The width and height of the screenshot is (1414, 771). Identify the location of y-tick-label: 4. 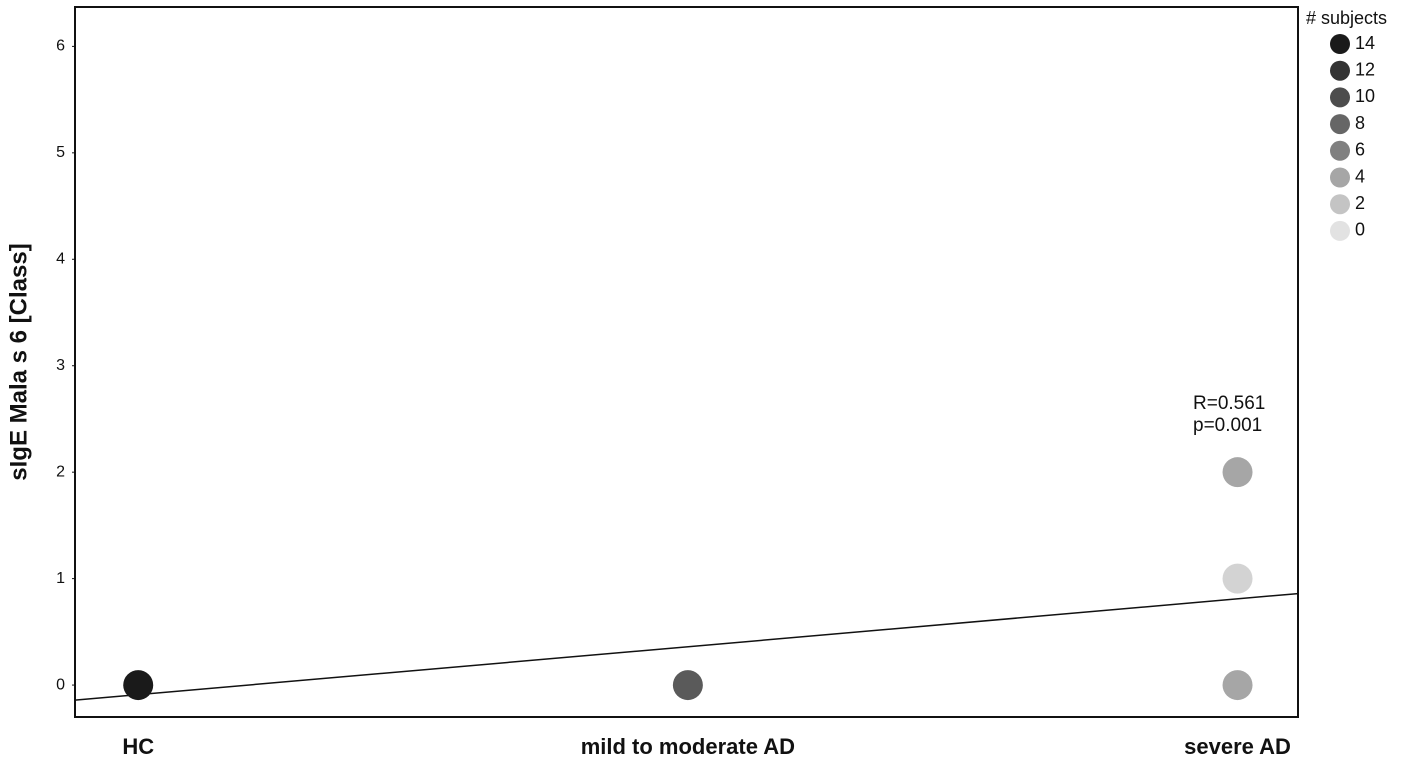
(60, 258).